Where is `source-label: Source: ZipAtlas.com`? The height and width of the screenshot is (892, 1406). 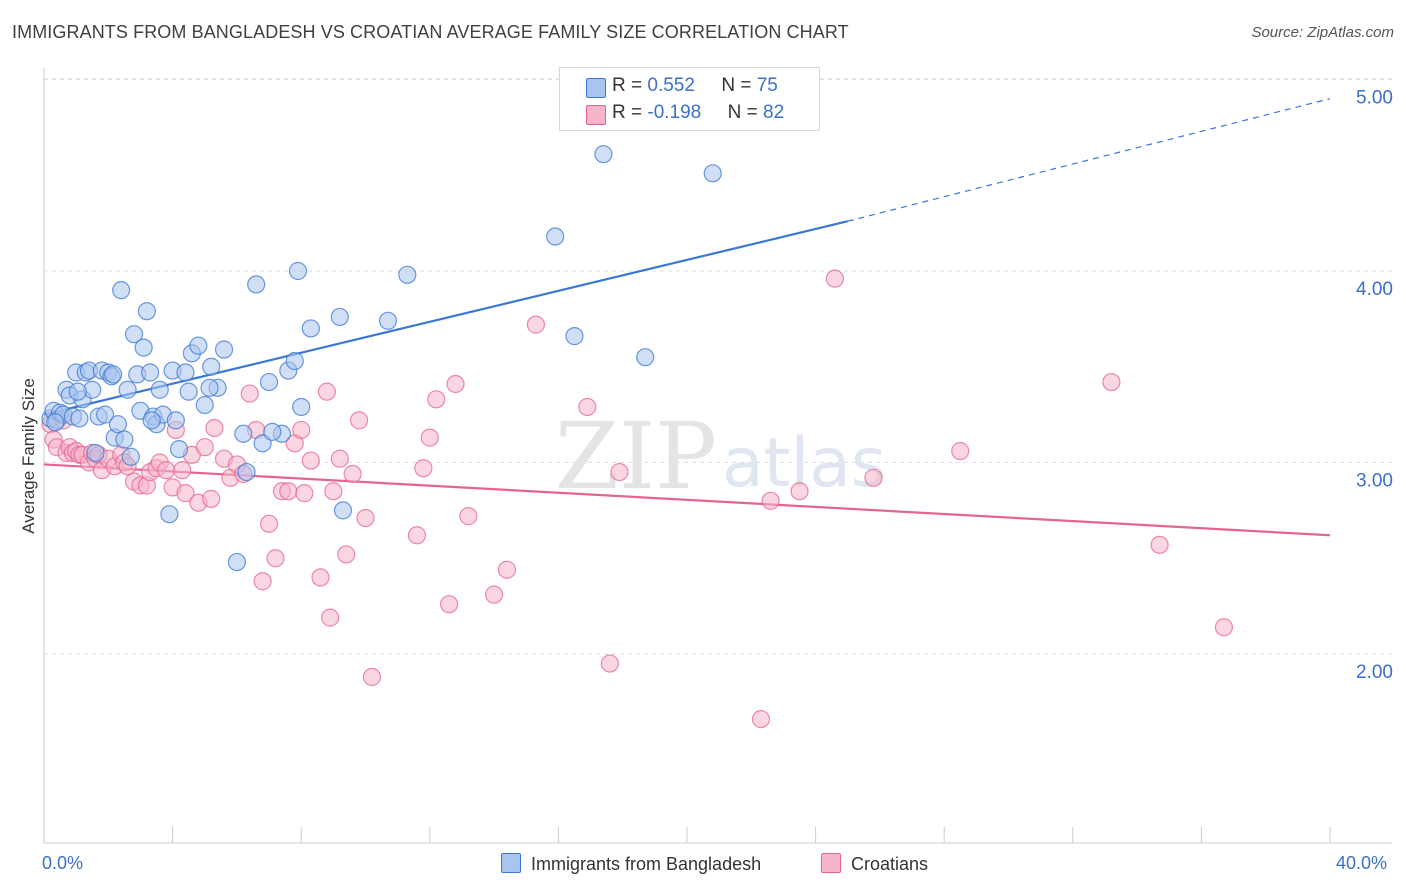 source-label: Source: ZipAtlas.com is located at coordinates (1322, 32).